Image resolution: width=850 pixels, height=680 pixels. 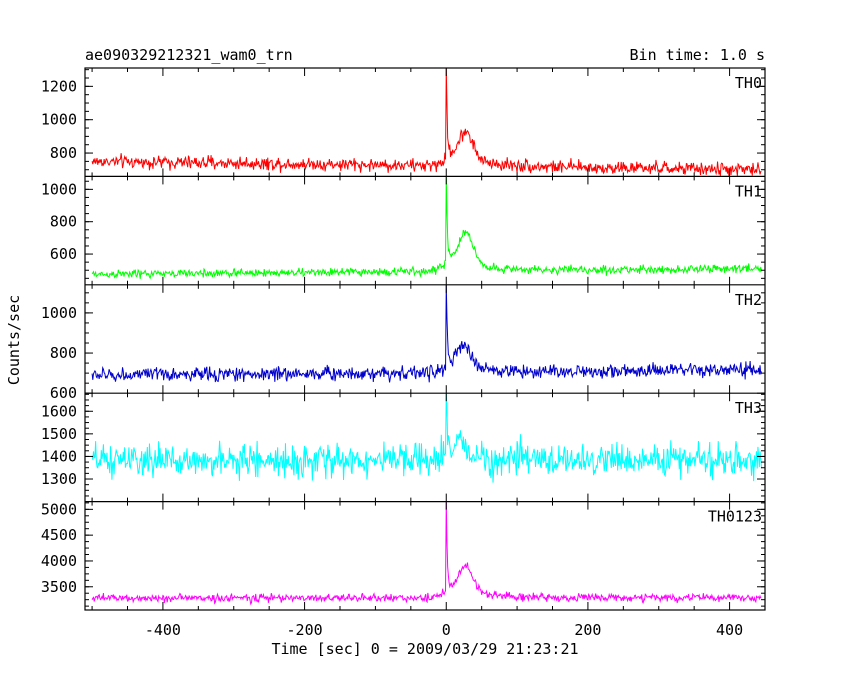 What do you see at coordinates (14, 340) in the screenshot?
I see `y-axis-label: Counts/sec` at bounding box center [14, 340].